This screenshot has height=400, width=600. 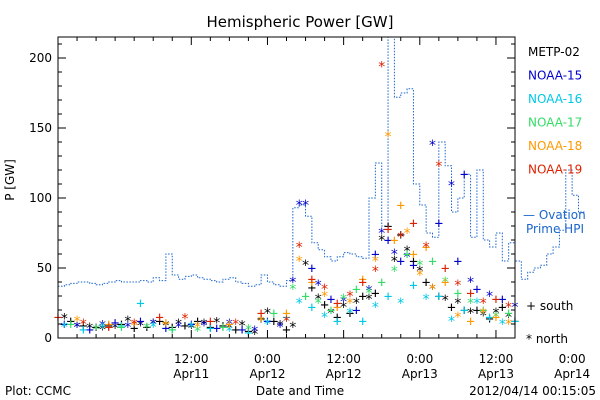 I want to click on x-tick-date-label: Apr12, so click(x=267, y=374).